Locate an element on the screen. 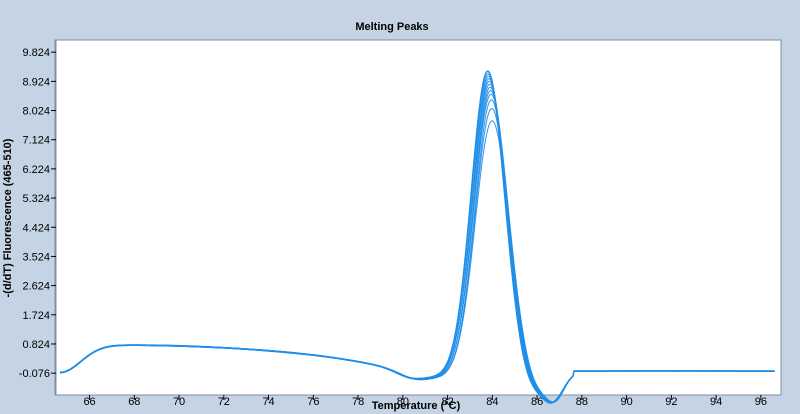  x-tick-label: 94 is located at coordinates (716, 402).